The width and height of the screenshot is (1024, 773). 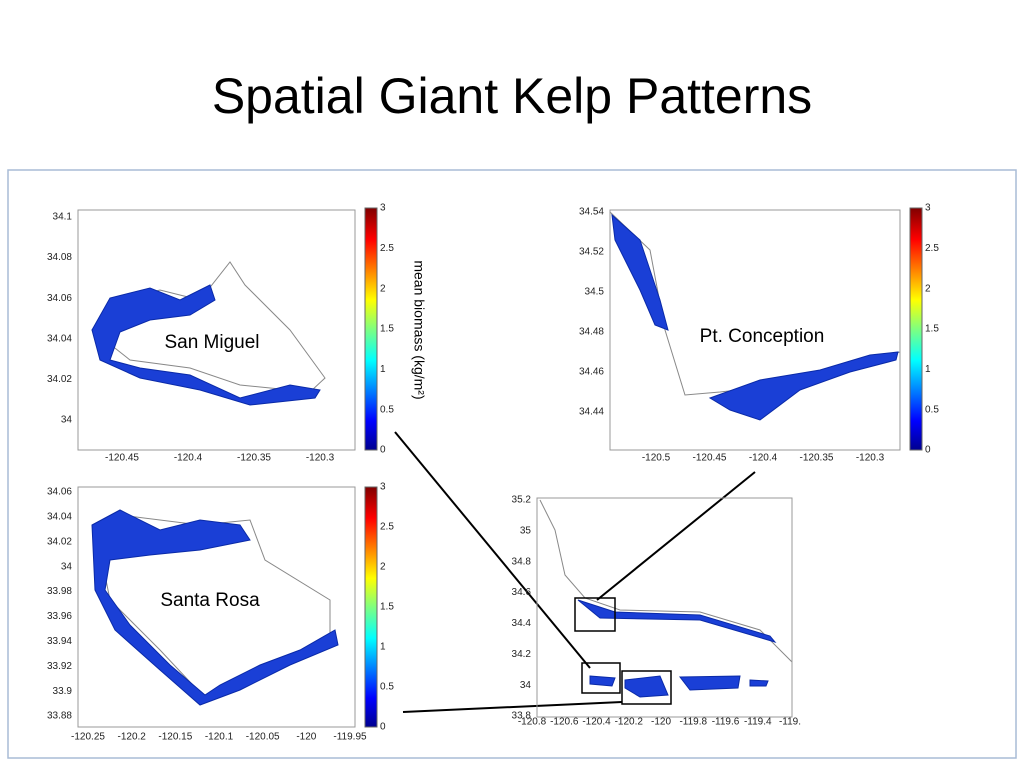 I want to click on y-tick-label: 34.1, so click(x=63, y=217).